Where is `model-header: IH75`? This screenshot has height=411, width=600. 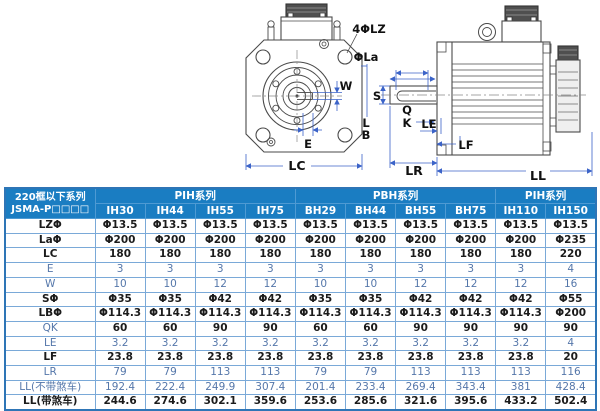 model-header: IH75 is located at coordinates (270, 211).